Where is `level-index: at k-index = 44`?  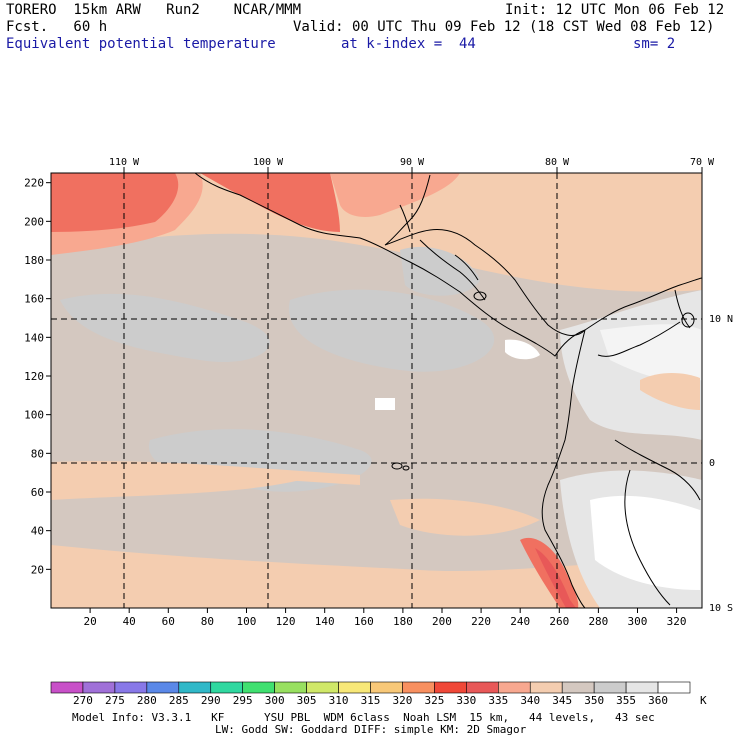
level-index: at k-index = 44 is located at coordinates (408, 44).